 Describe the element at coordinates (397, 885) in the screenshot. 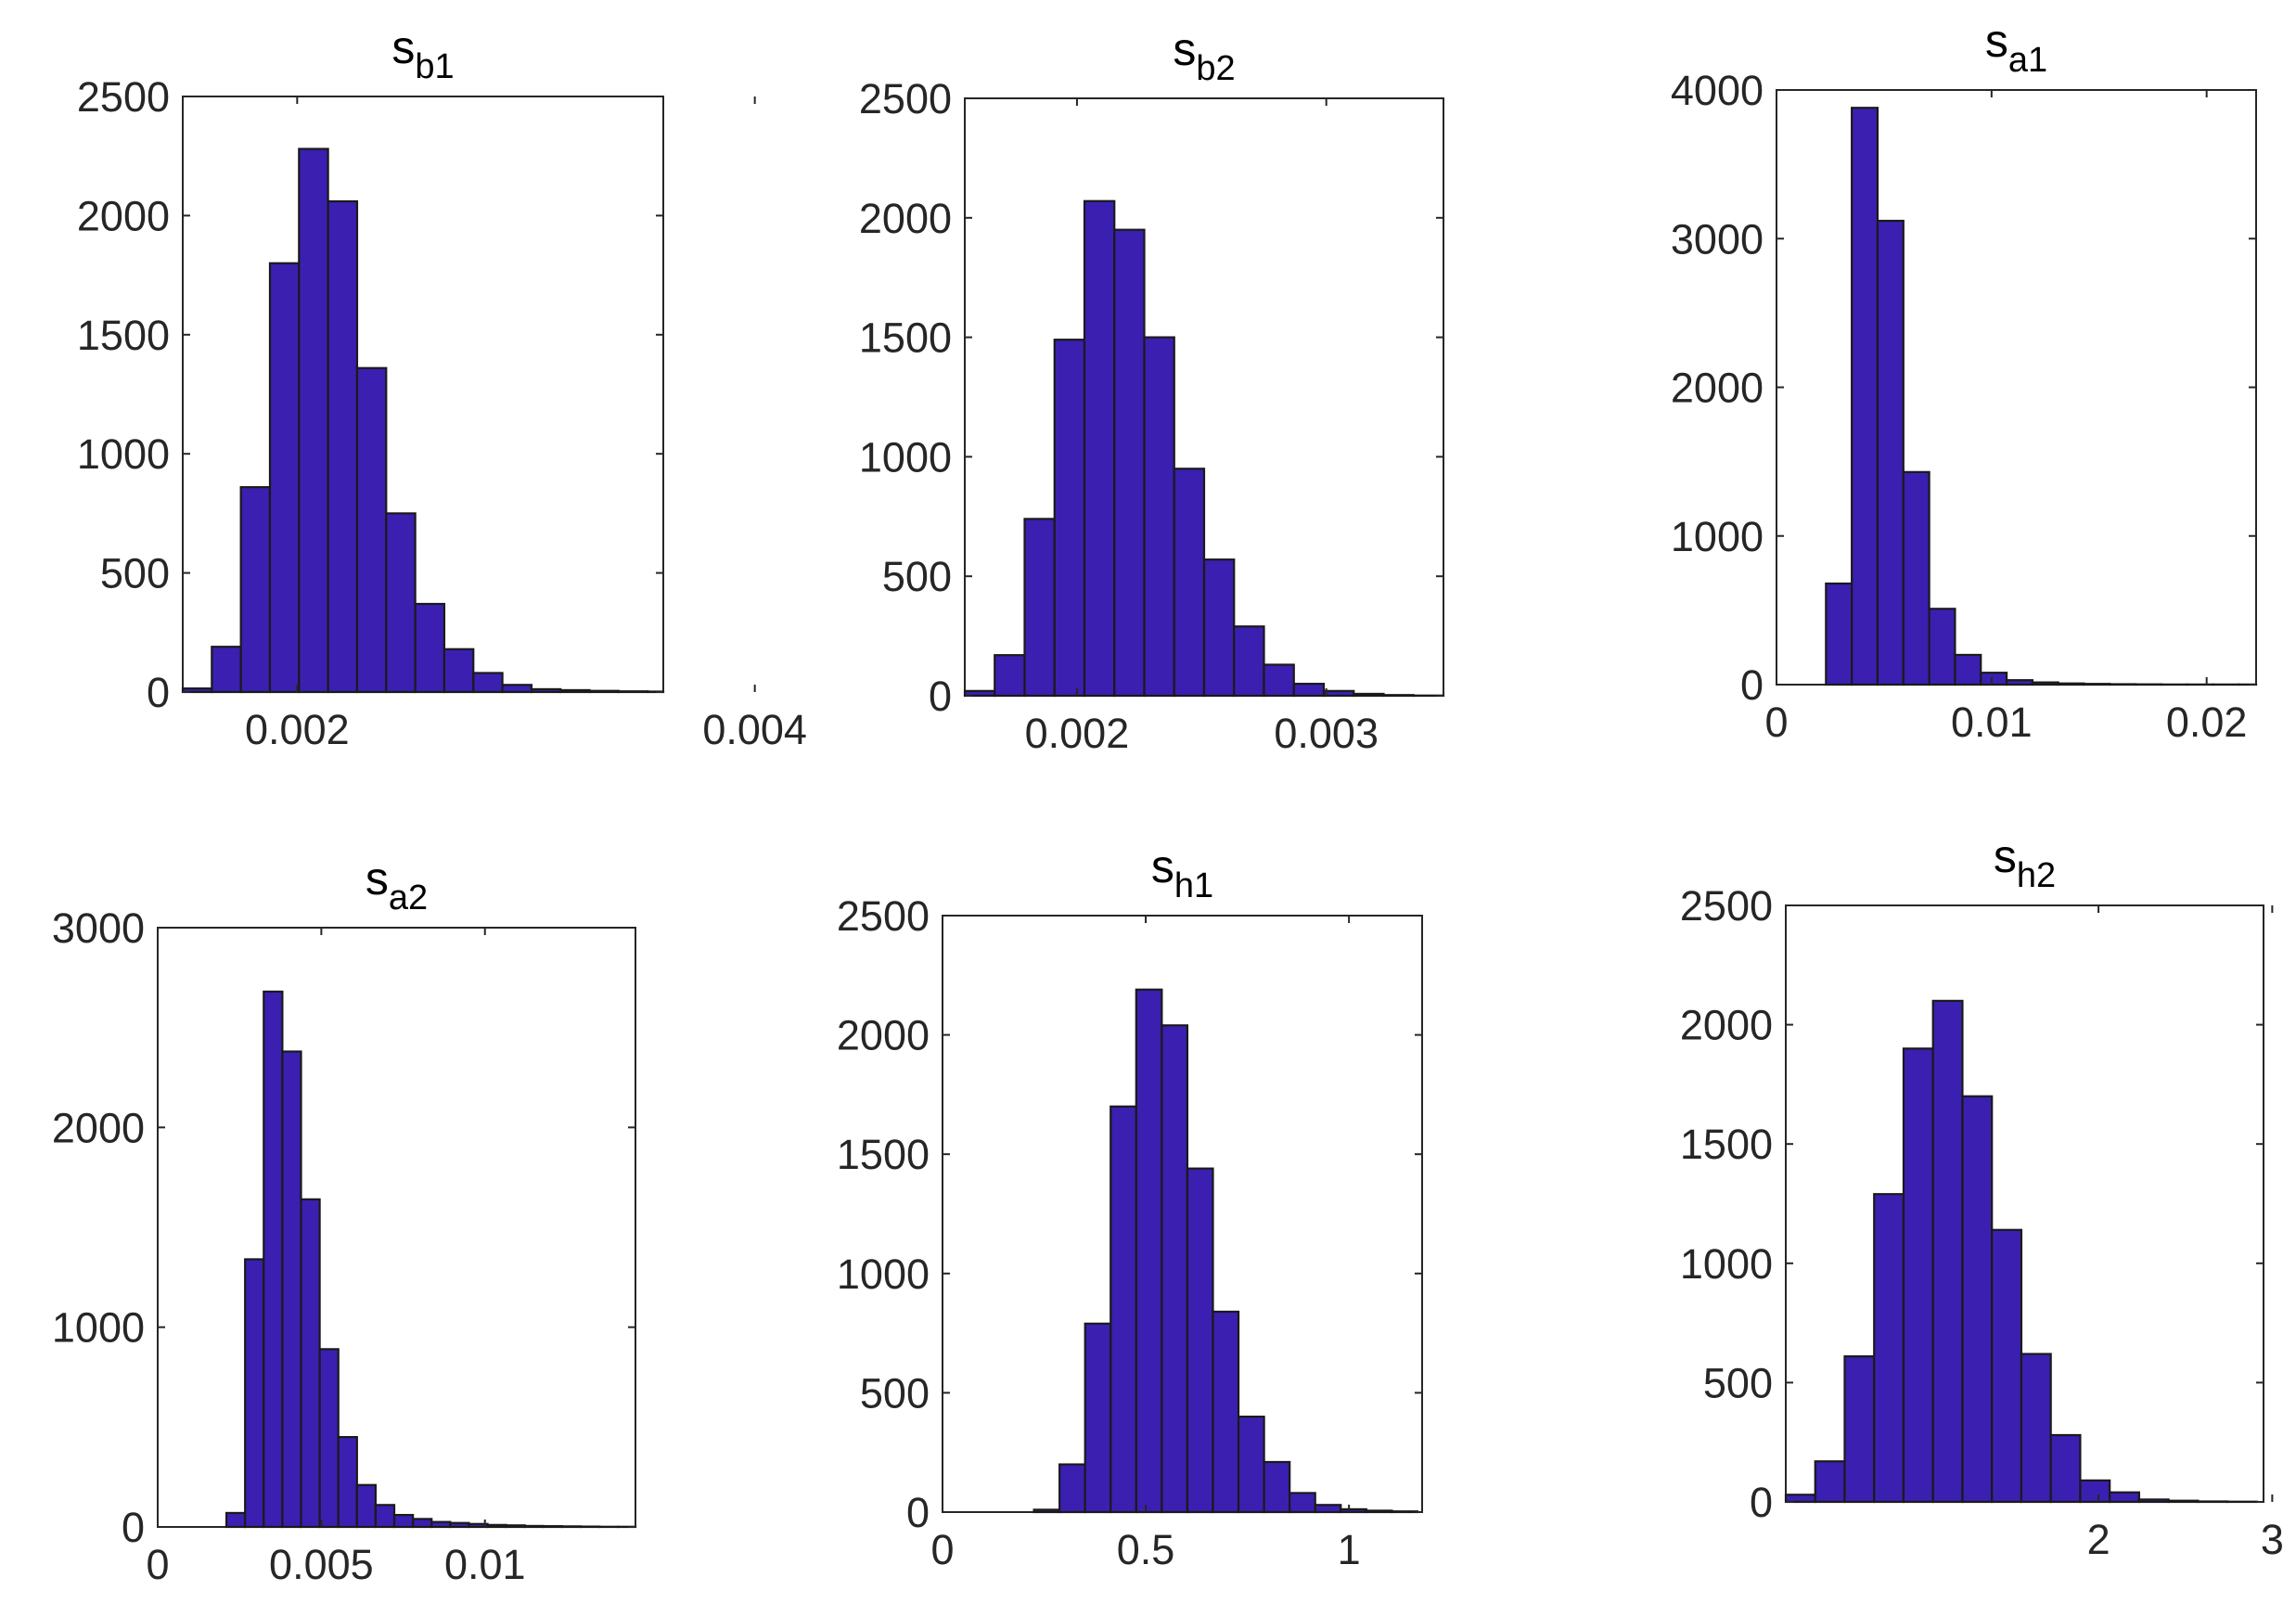

I see `chart-title: sa2` at that location.